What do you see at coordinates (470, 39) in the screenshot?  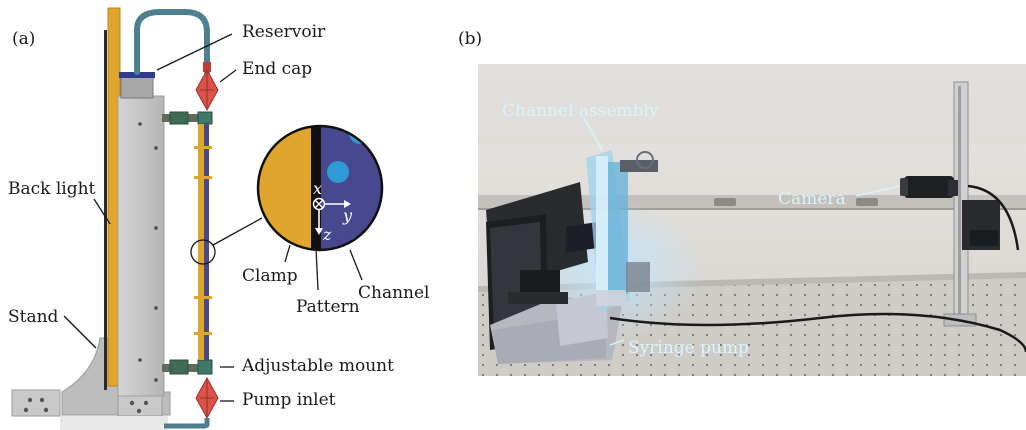 I see `panel-b-label: (b)` at bounding box center [470, 39].